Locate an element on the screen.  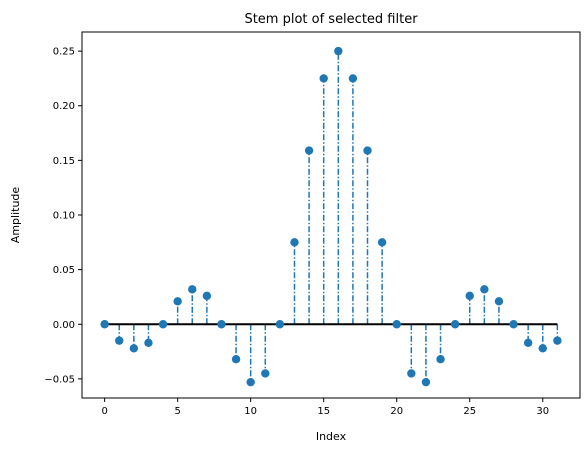
x-tick-label: 10 is located at coordinates (250, 411).